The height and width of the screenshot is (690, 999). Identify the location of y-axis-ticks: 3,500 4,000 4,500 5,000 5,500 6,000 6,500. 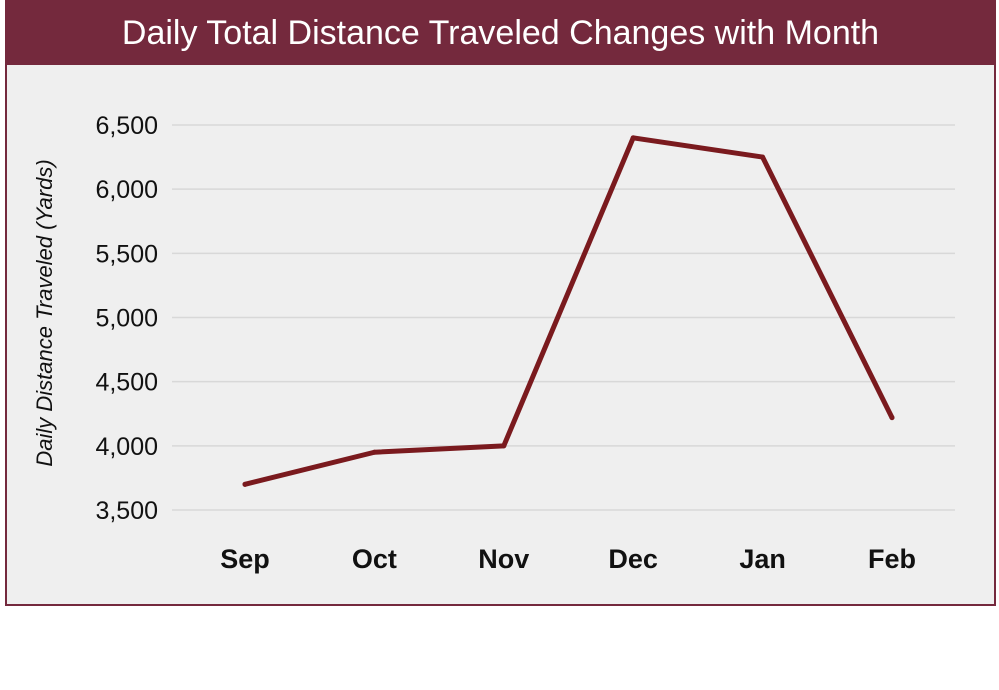
(126, 318).